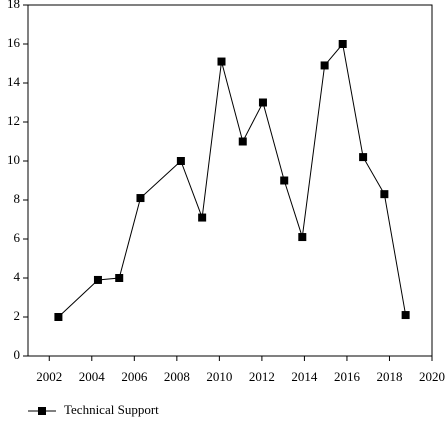 Image resolution: width=448 pixels, height=421 pixels. Describe the element at coordinates (262, 376) in the screenshot. I see `x-tick-label: 2012` at that location.